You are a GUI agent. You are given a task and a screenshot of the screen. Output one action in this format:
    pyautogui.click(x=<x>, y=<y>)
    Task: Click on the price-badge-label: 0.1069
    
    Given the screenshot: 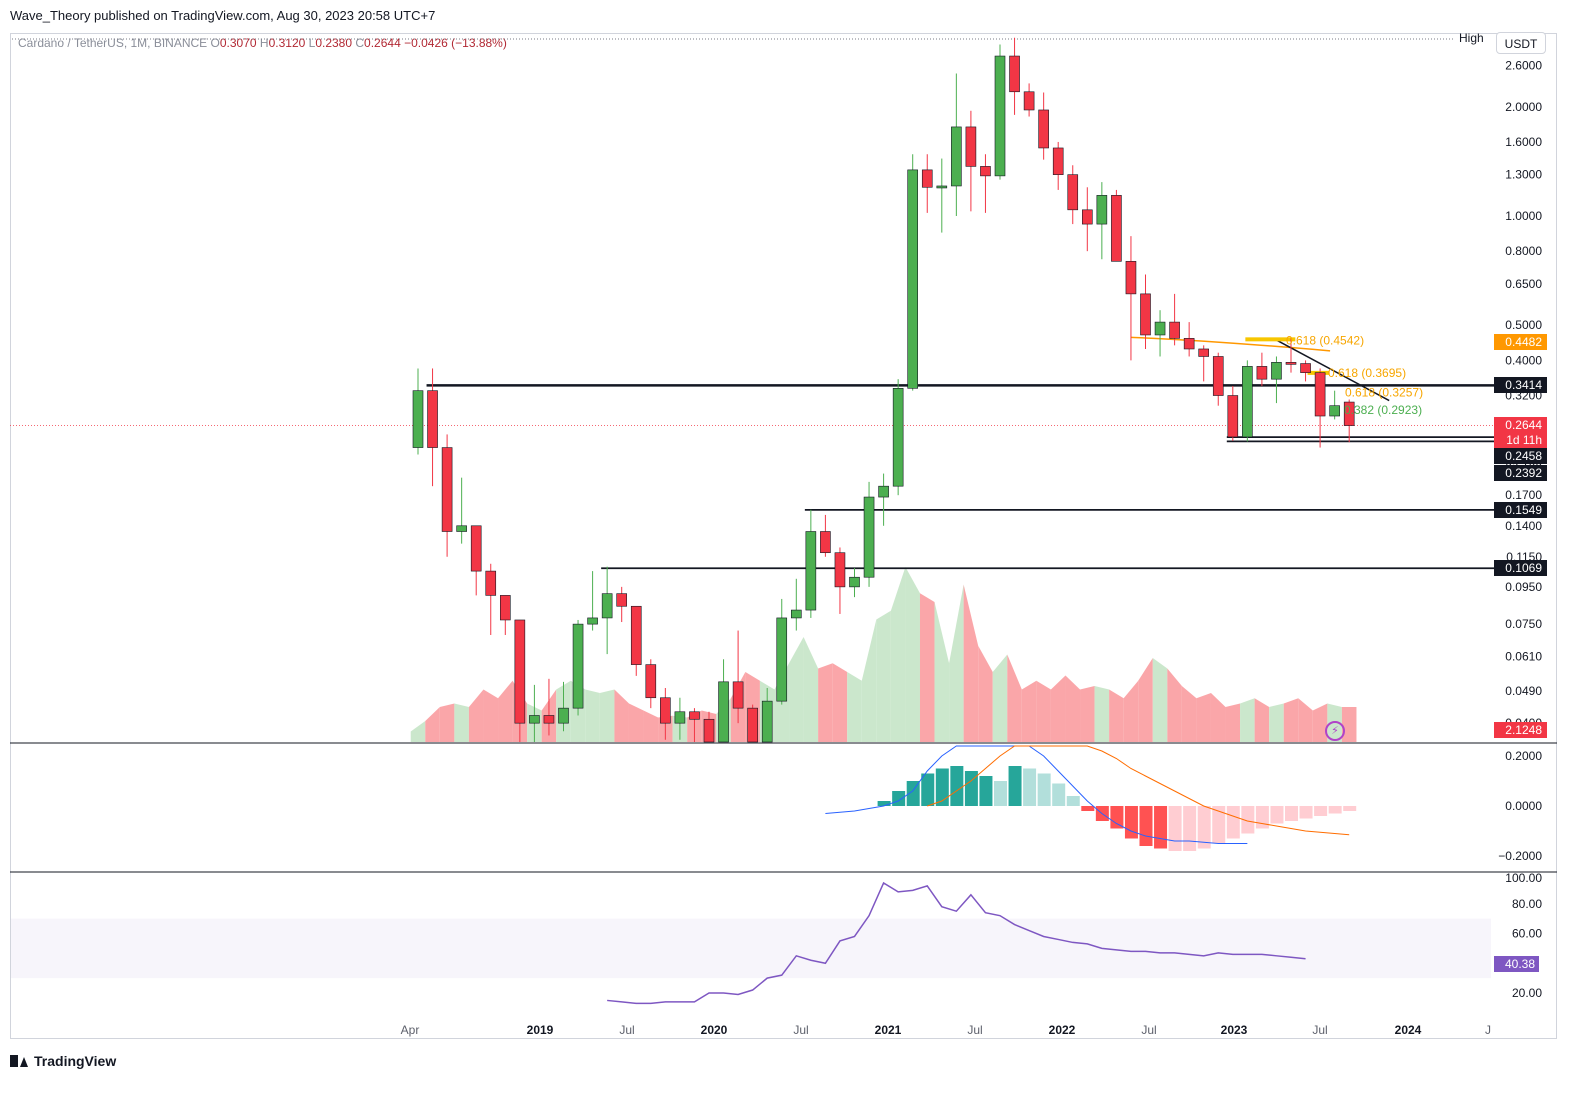 What is the action you would take?
    pyautogui.click(x=1523, y=568)
    